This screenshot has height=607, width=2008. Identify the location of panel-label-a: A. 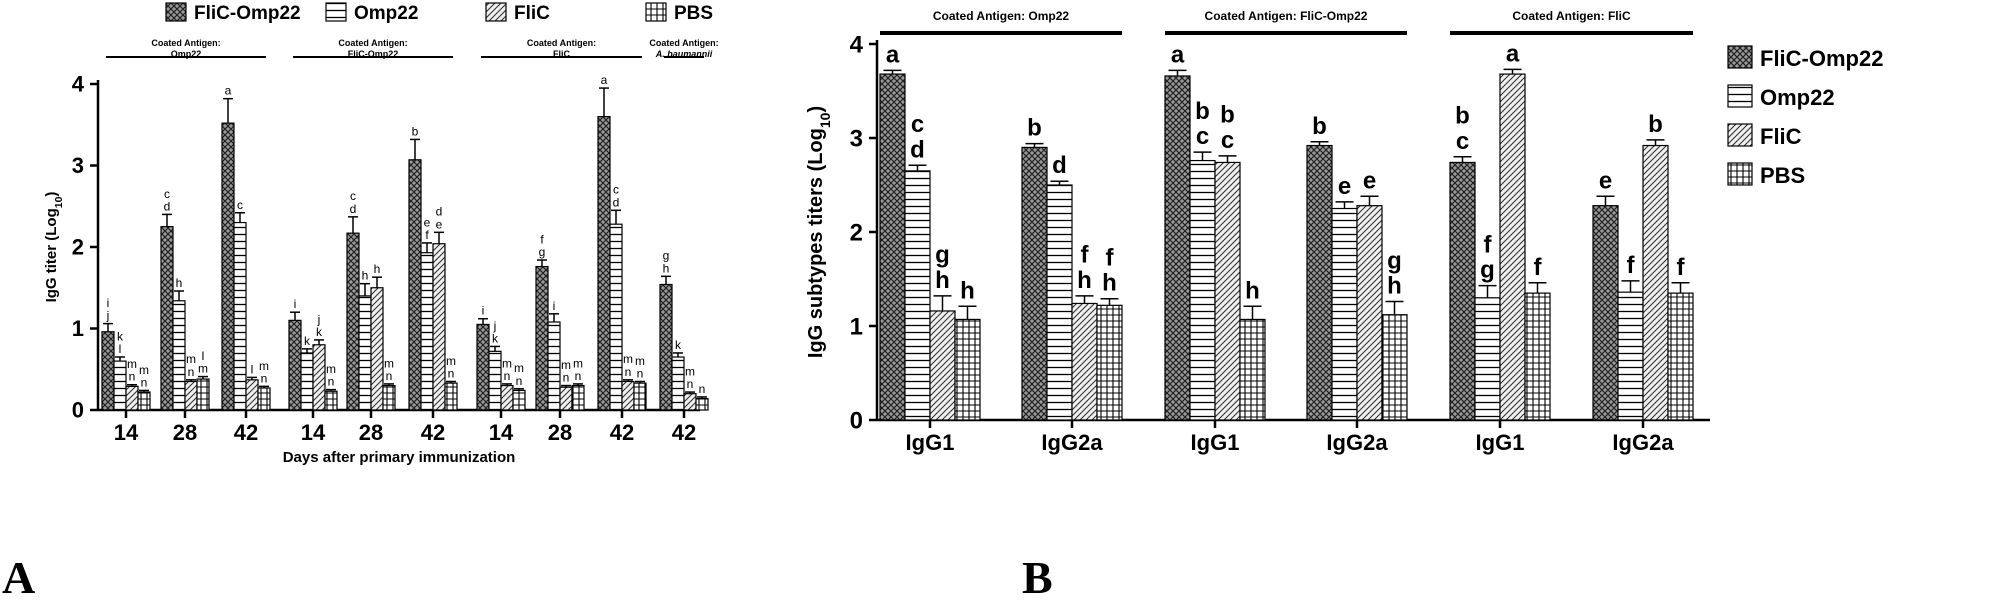
(19, 577).